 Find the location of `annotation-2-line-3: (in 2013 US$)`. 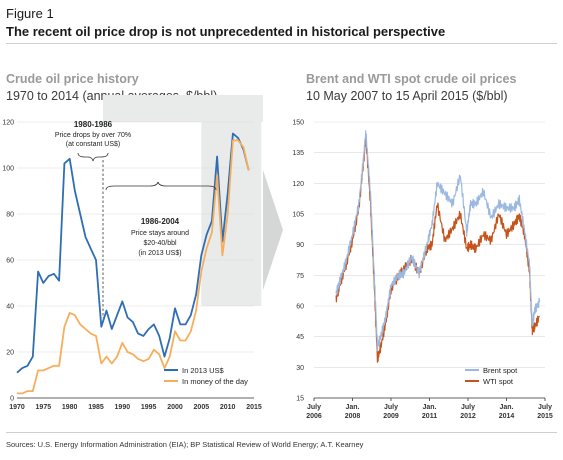

annotation-2-line-3: (in 2013 US$) is located at coordinates (159, 253).